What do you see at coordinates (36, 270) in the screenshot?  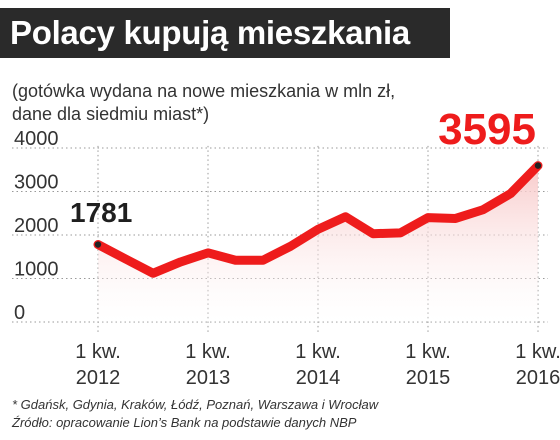 I see `y-tick-label: 1000` at bounding box center [36, 270].